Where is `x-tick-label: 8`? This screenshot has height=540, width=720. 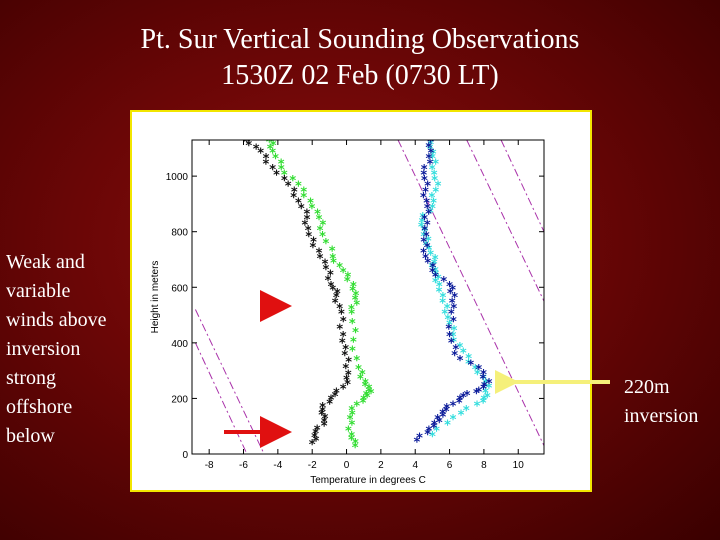 x-tick-label: 8 is located at coordinates (484, 465).